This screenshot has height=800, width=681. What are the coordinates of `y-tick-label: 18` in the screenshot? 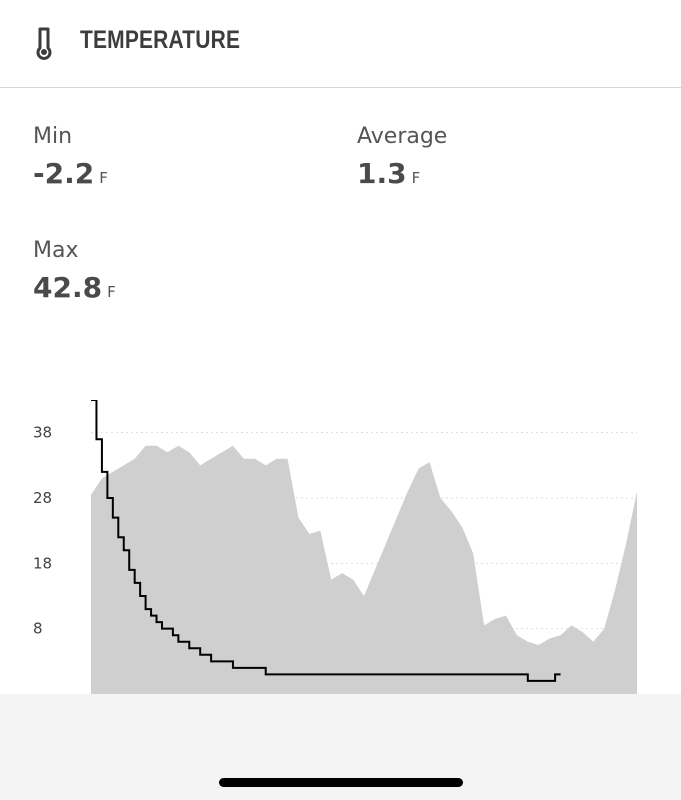 It's located at (42, 563).